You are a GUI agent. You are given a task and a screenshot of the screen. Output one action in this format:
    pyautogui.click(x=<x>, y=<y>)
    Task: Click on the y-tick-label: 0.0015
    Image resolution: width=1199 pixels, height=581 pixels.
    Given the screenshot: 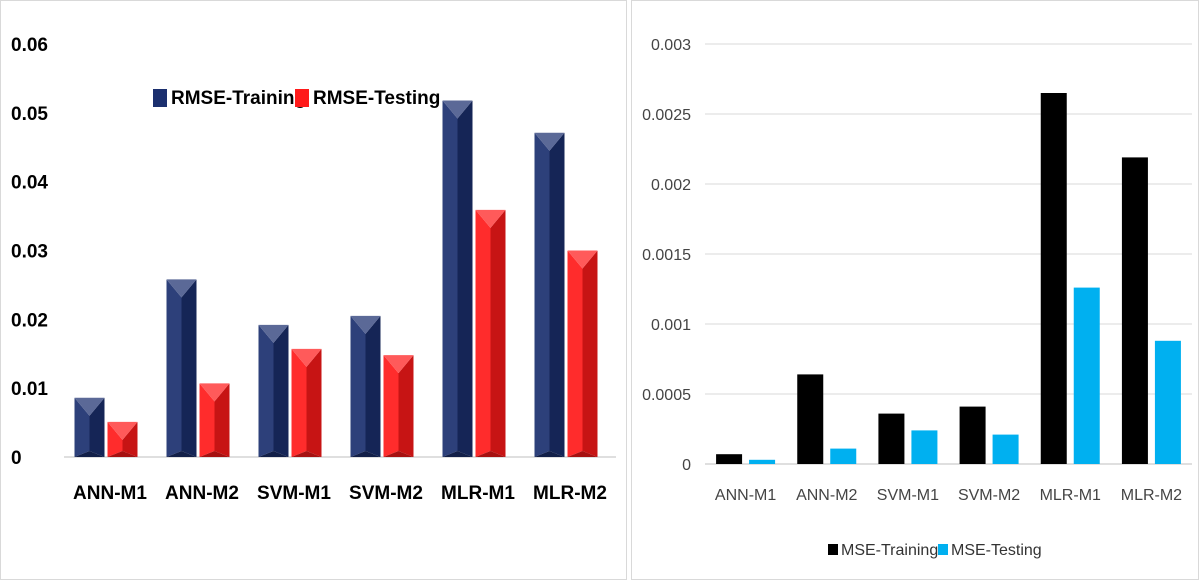 What is the action you would take?
    pyautogui.click(x=666, y=255)
    